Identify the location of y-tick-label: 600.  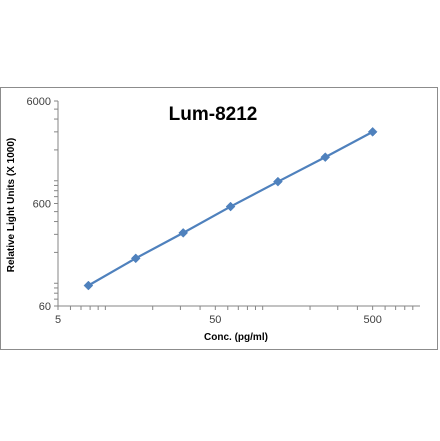
(42, 205).